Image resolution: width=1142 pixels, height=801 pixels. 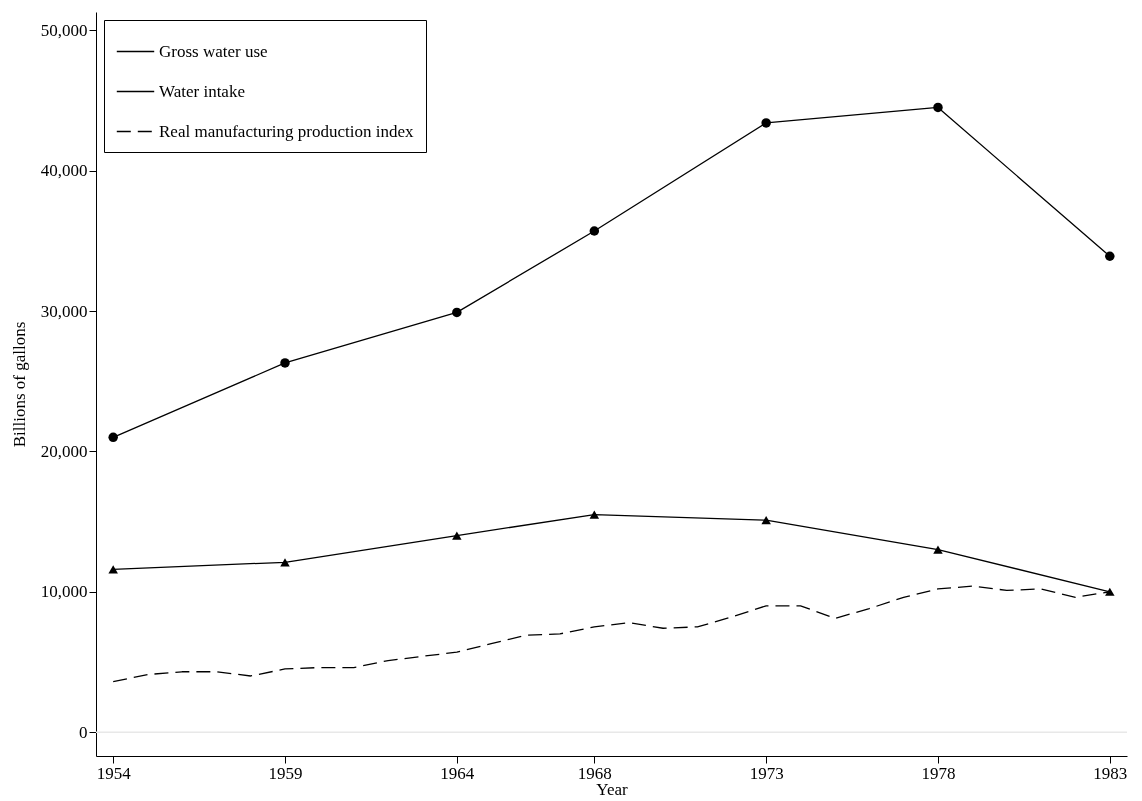 What do you see at coordinates (457, 773) in the screenshot?
I see `x-tick-label: 1964` at bounding box center [457, 773].